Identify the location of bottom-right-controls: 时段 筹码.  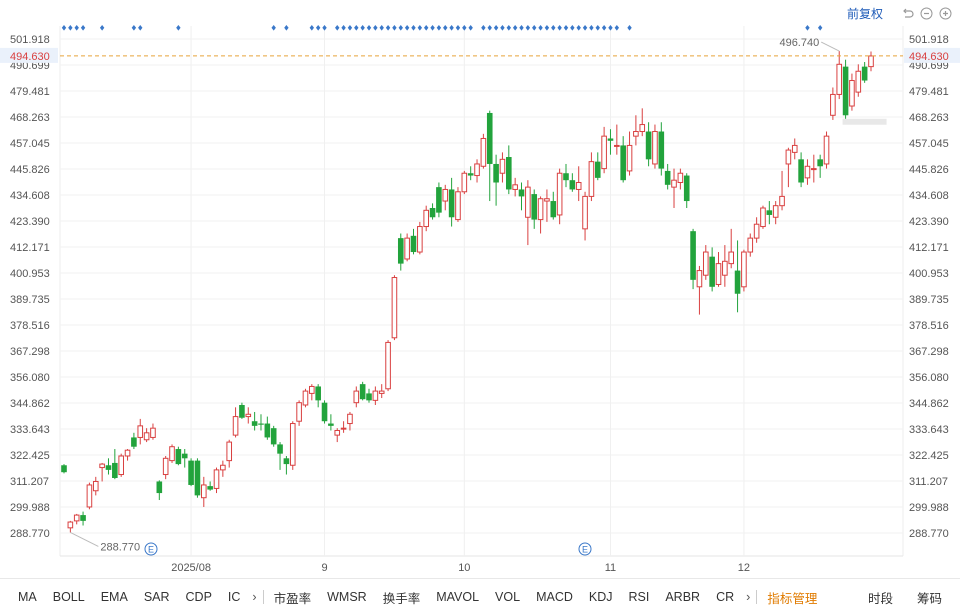
(910, 597).